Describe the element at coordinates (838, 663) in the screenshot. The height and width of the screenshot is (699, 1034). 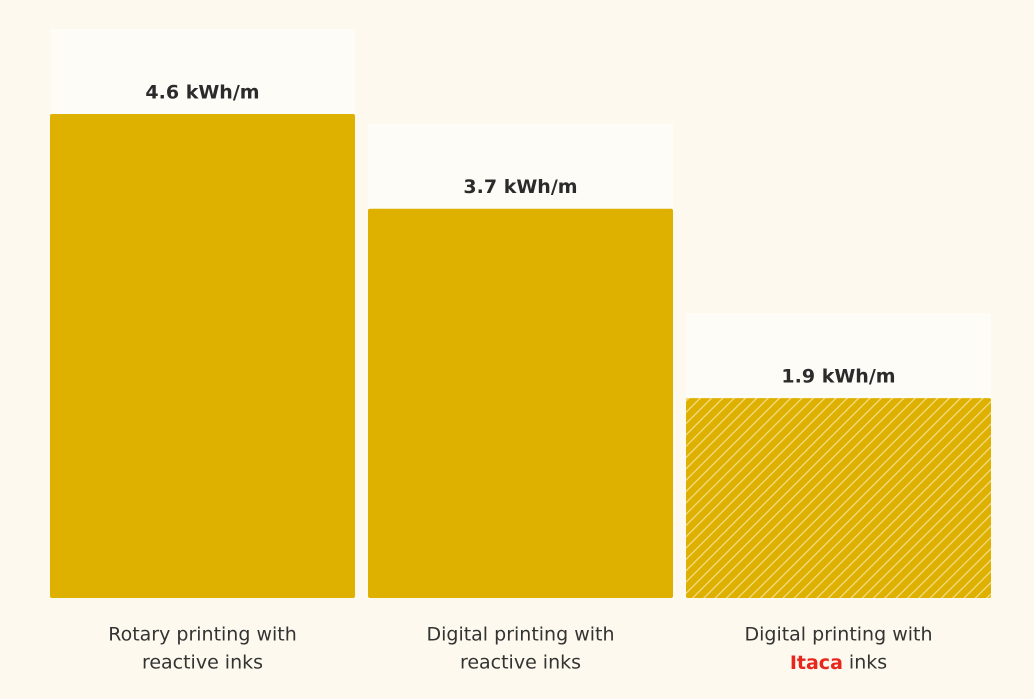
I see `category-label: Itaca inks` at that location.